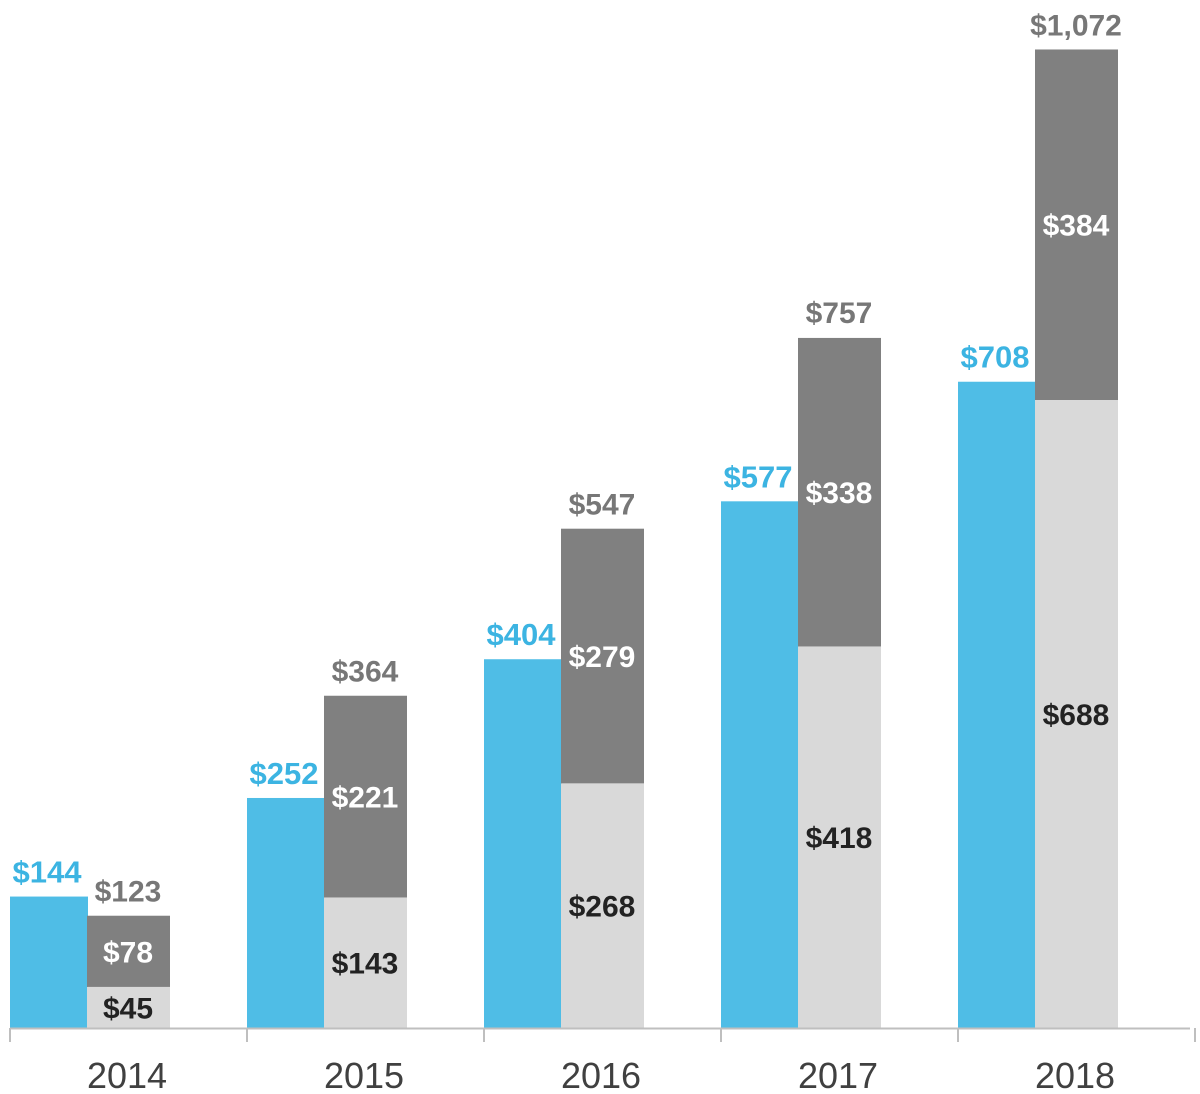 This screenshot has width=1200, height=1094. What do you see at coordinates (760, 764) in the screenshot?
I see `bar-blue-2017` at bounding box center [760, 764].